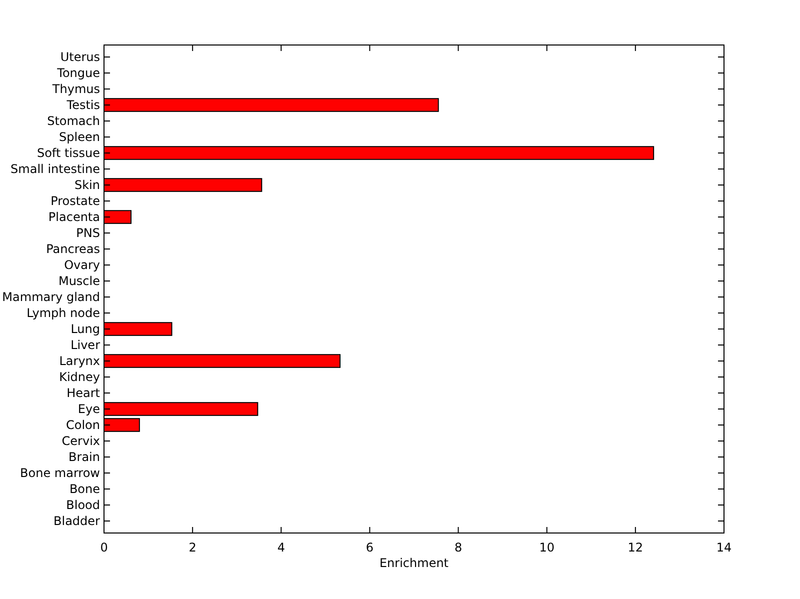 This screenshot has height=599, width=800. I want to click on y-tick-label: Bone marrow, so click(60, 473).